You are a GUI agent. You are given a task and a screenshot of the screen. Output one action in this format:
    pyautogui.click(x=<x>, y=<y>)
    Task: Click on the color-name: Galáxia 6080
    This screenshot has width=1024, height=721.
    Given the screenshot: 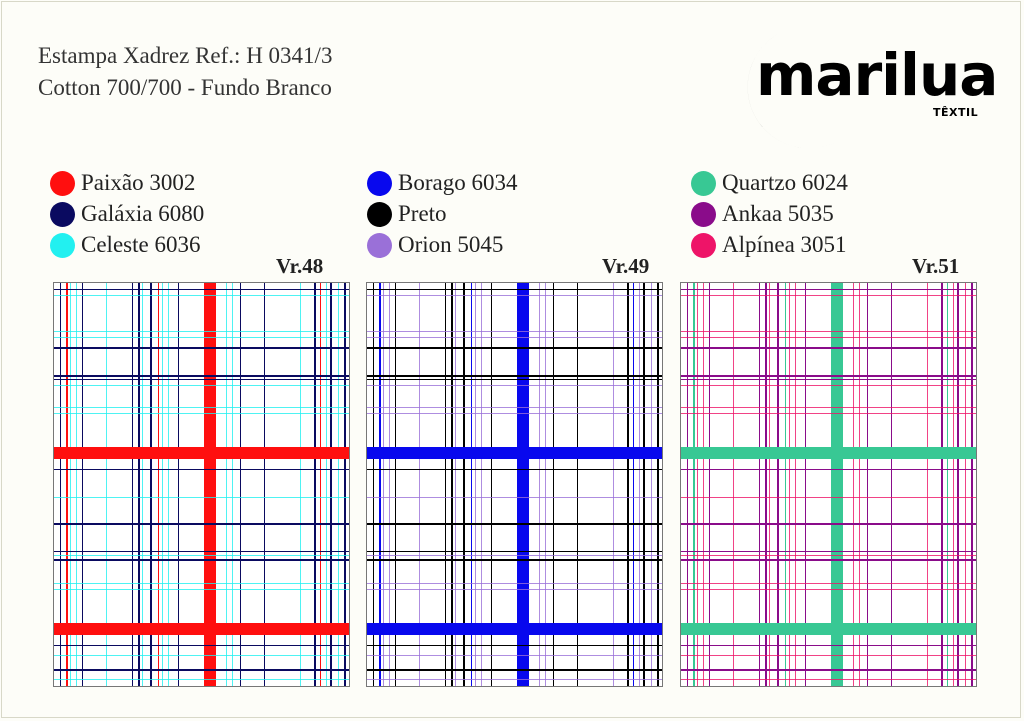 What is the action you would take?
    pyautogui.click(x=143, y=213)
    